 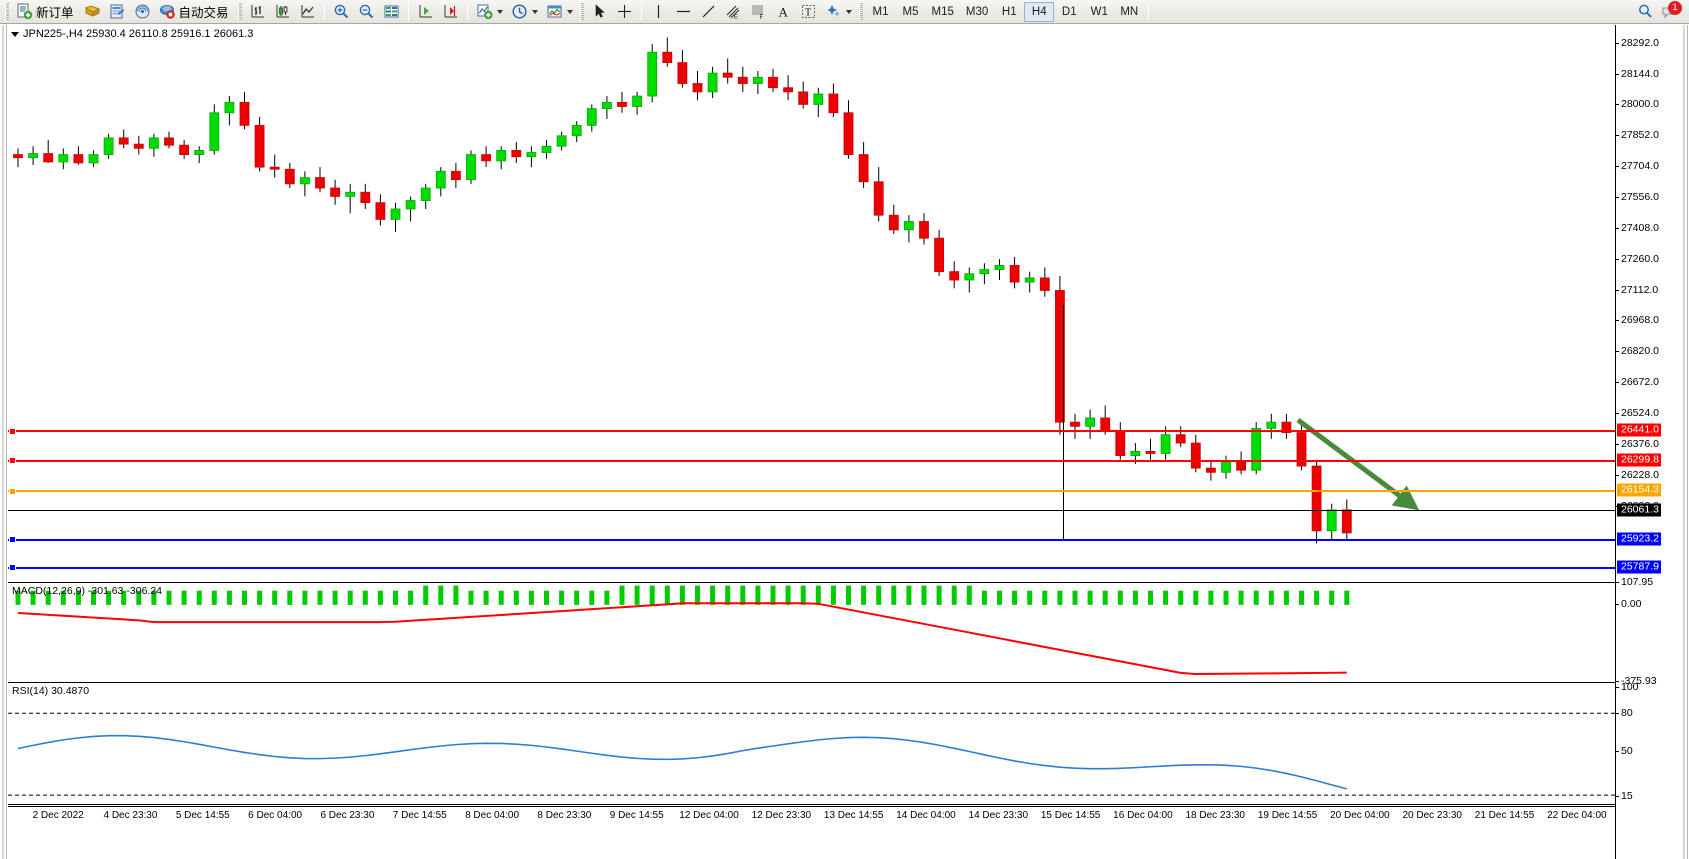 What do you see at coordinates (811, 510) in the screenshot?
I see `current-price-line` at bounding box center [811, 510].